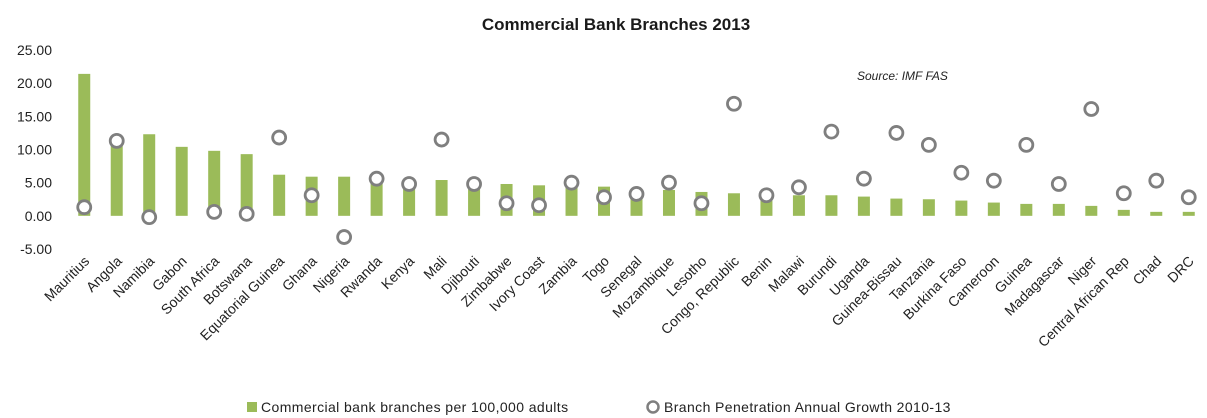  What do you see at coordinates (1180, 269) in the screenshot?
I see `x-category-label: DRC` at bounding box center [1180, 269].